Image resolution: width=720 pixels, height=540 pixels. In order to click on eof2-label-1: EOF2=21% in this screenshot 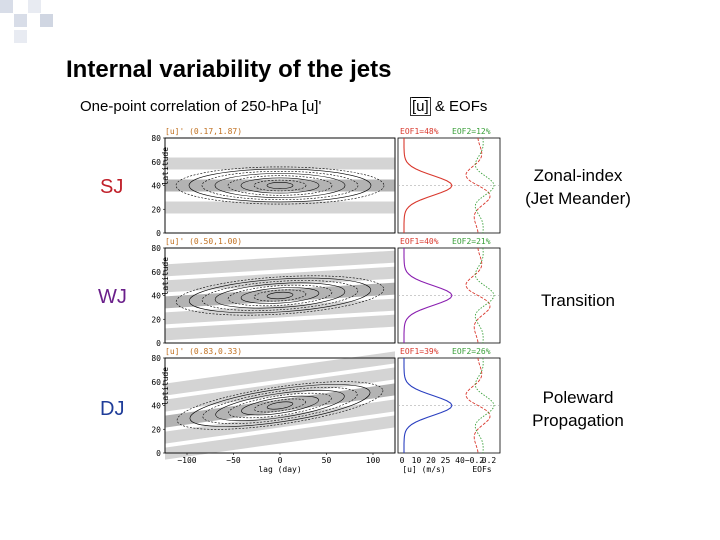, I will do `click(471, 241)`.